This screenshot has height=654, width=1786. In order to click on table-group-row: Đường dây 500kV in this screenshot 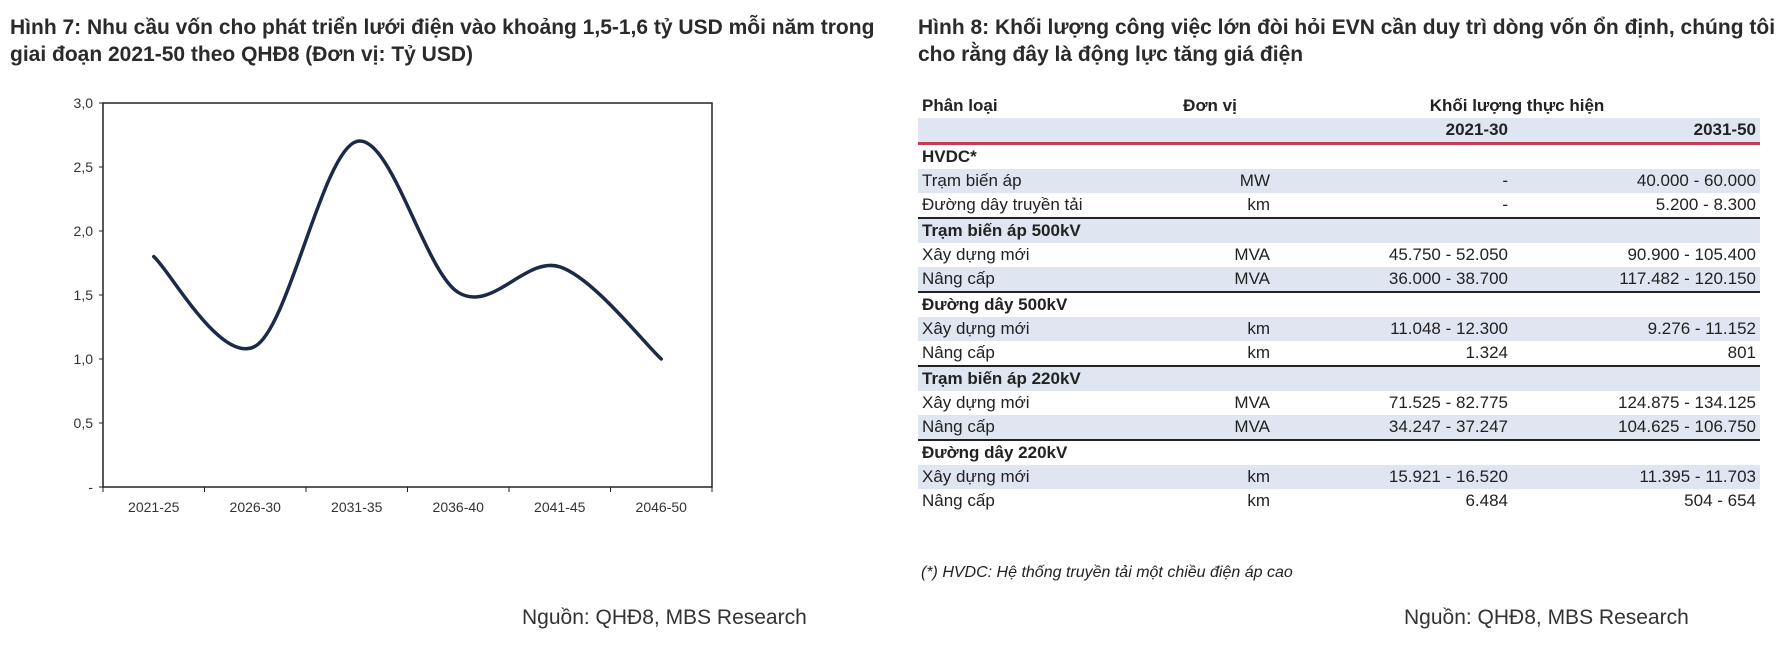, I will do `click(1339, 304)`.